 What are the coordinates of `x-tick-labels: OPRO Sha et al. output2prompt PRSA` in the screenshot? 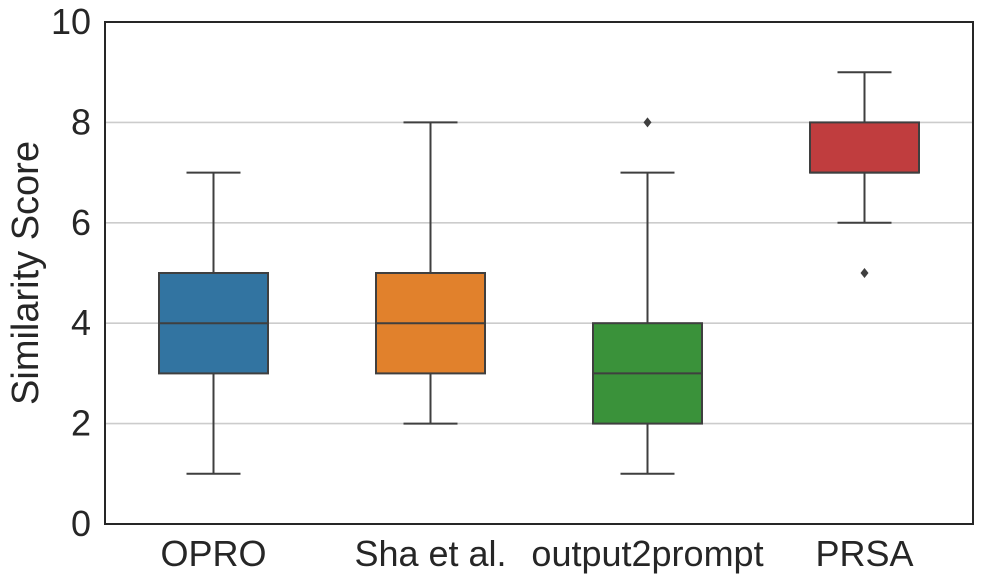 It's located at (536, 553).